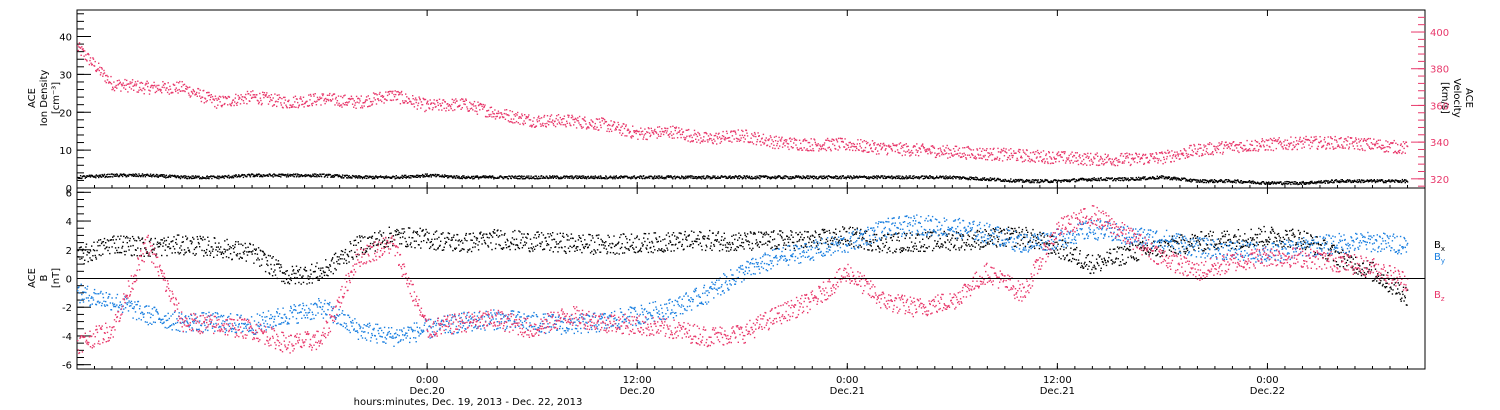  Describe the element at coordinates (69, 251) in the screenshot. I see `field-tick-label: 2` at that location.